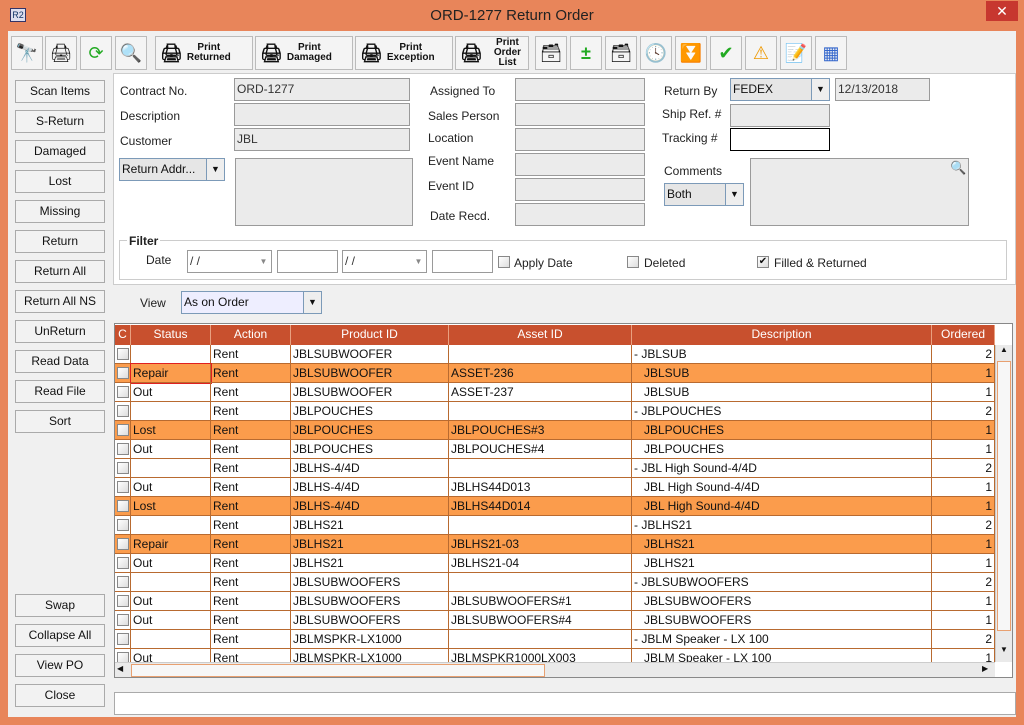  Describe the element at coordinates (1003, 503) in the screenshot. I see `vertical-scrollbar: ▲ ▼` at that location.